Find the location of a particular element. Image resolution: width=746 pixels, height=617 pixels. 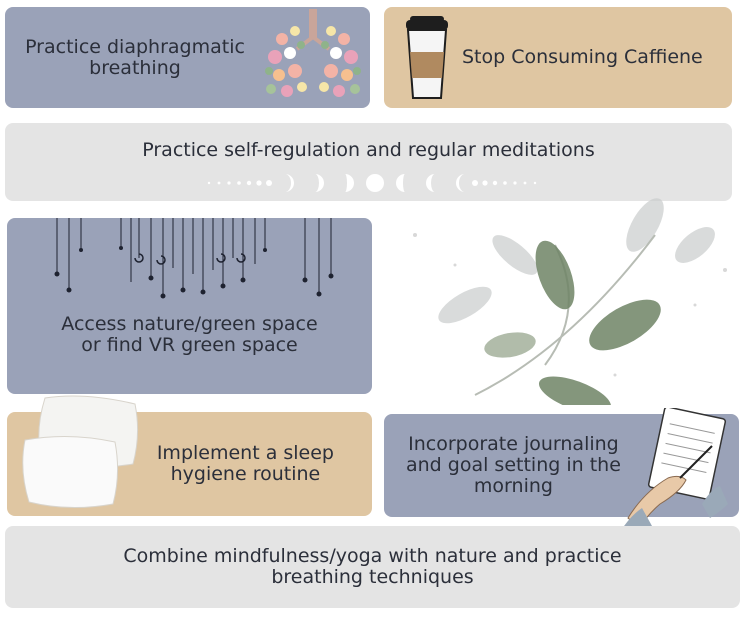

caffeine-label: Stop Consuming Caffiene is located at coordinates (582, 57).